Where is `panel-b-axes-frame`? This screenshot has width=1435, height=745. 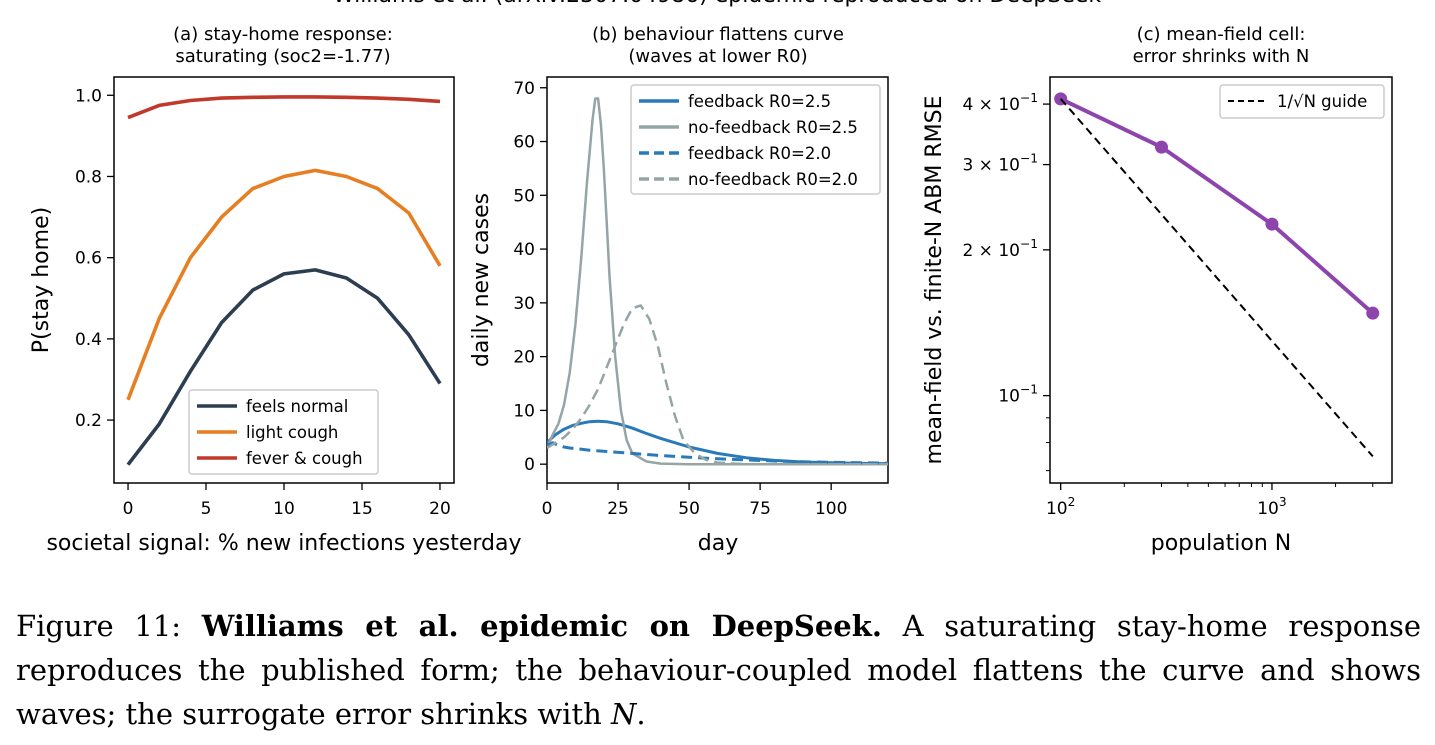
panel-b-axes-frame is located at coordinates (717, 280).